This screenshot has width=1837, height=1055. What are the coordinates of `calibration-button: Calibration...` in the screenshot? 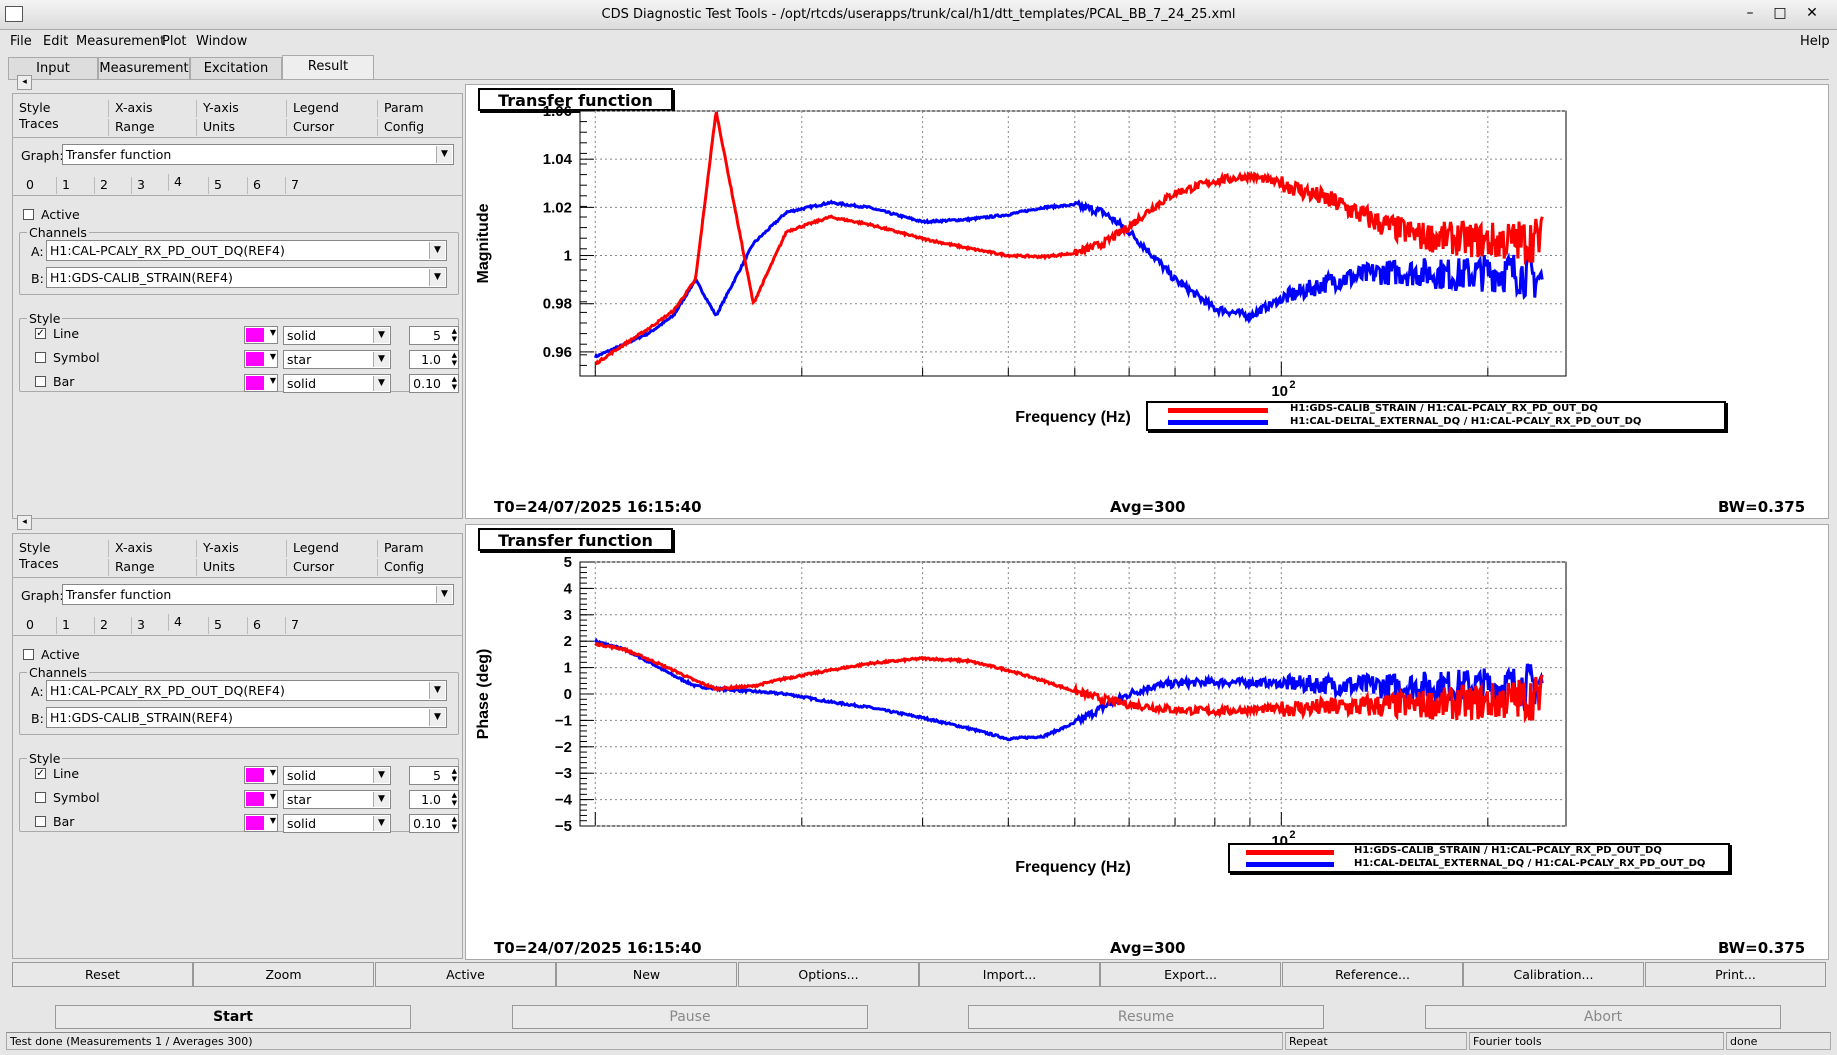 It's located at (1553, 974).